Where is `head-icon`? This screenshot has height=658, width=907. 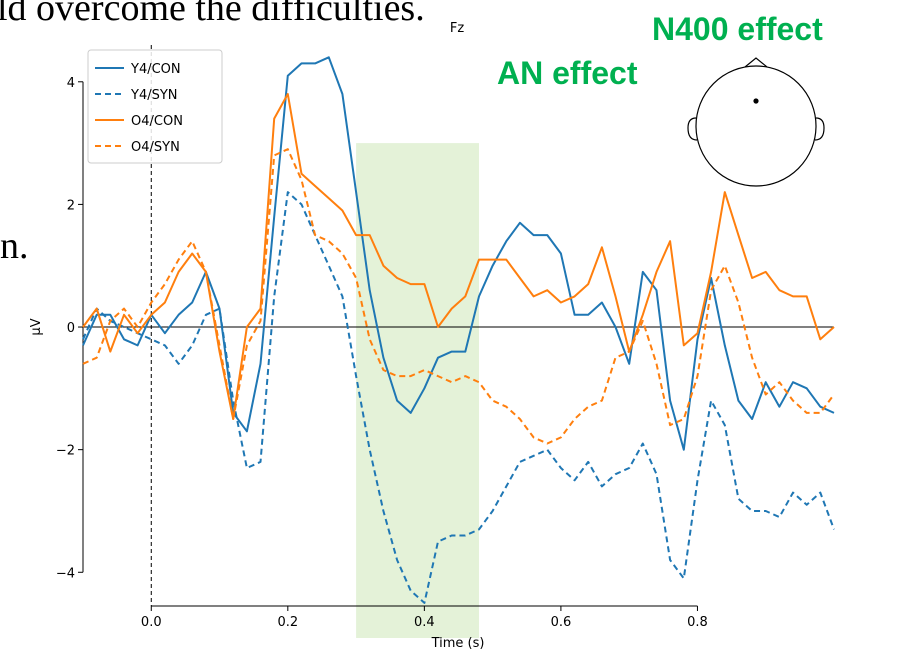
head-icon is located at coordinates (756, 122).